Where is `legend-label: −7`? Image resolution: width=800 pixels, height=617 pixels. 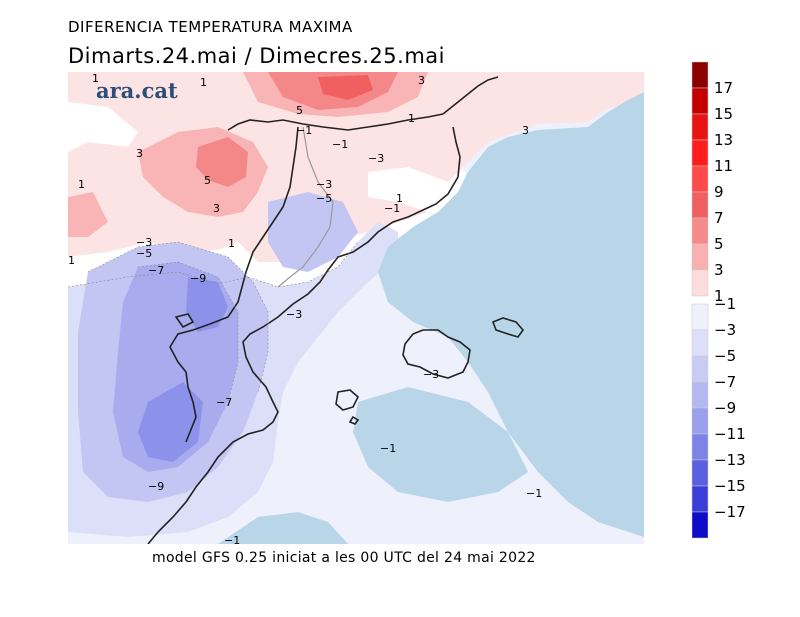 legend-label: −7 is located at coordinates (725, 382).